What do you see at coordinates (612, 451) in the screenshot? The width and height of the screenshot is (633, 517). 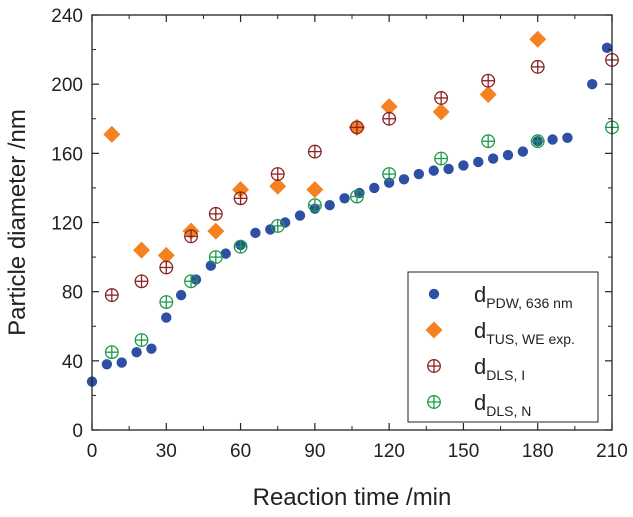 I see `x-tick-label: 210` at bounding box center [612, 451].